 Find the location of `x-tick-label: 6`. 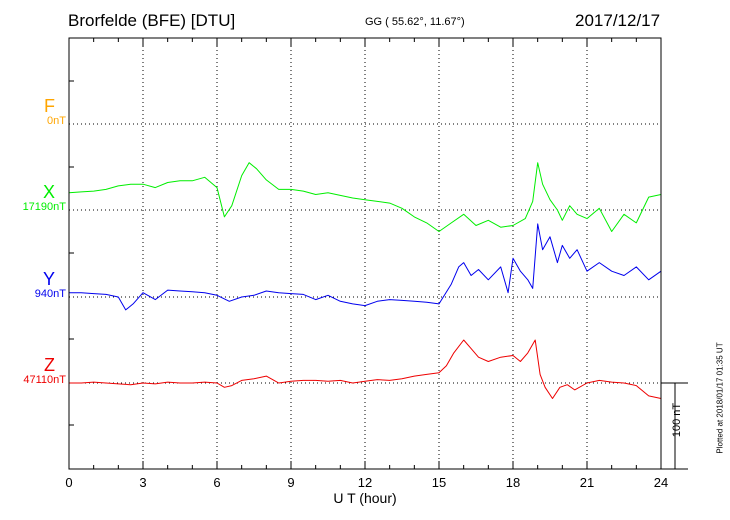

x-tick-label: 6 is located at coordinates (216, 482).